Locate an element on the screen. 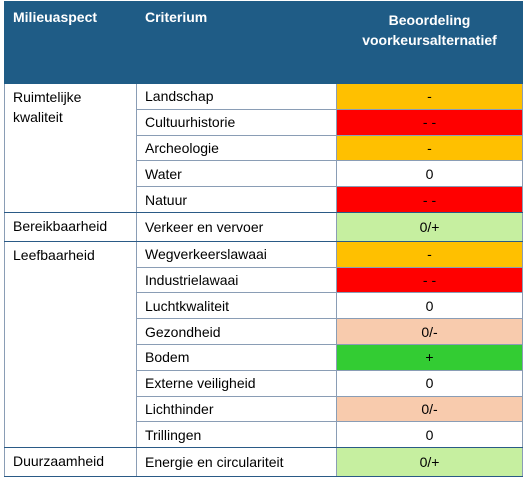 The height and width of the screenshot is (477, 527). criterion-cell: Wegverkeerslawaai is located at coordinates (236, 254).